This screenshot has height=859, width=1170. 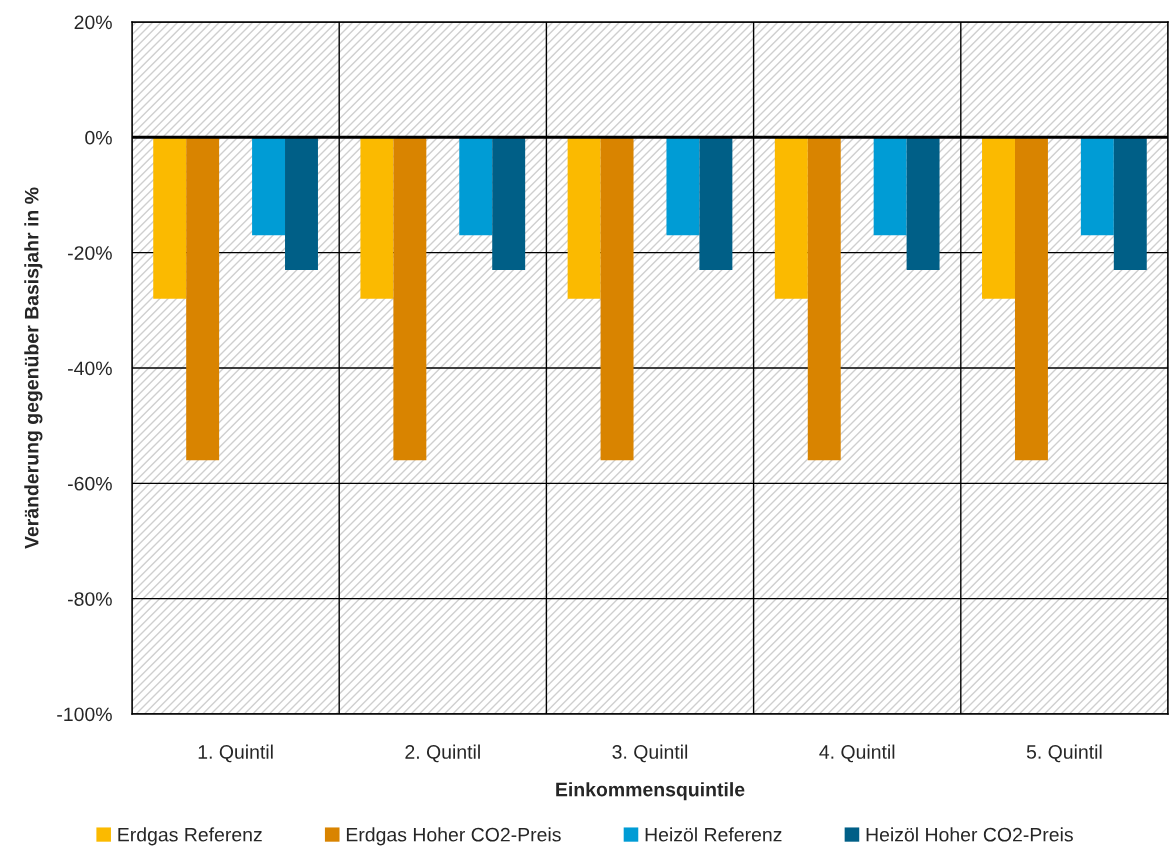 What do you see at coordinates (190, 836) in the screenshot?
I see `legend-label: Erdgas Referenz` at bounding box center [190, 836].